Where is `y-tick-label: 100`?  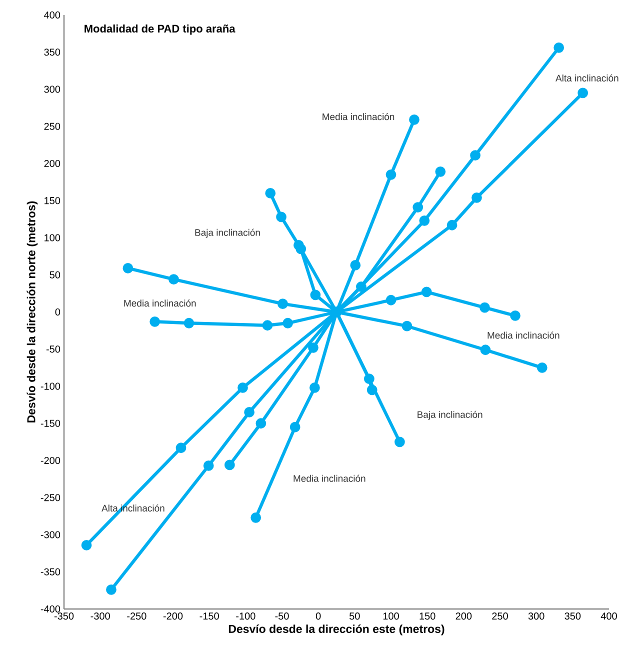
y-tick-label: 100 is located at coordinates (52, 238).